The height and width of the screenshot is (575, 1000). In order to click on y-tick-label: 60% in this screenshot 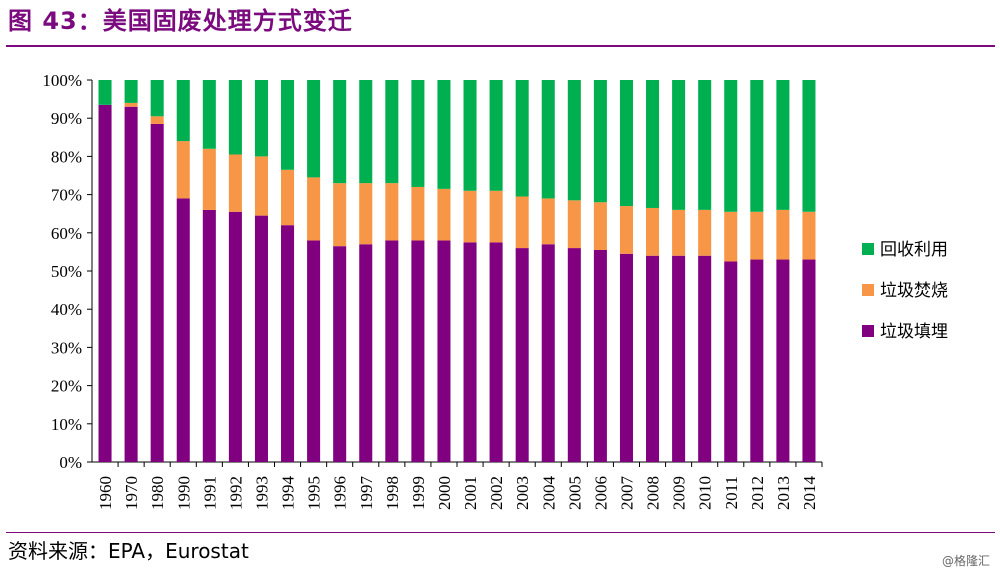, I will do `click(66, 233)`.